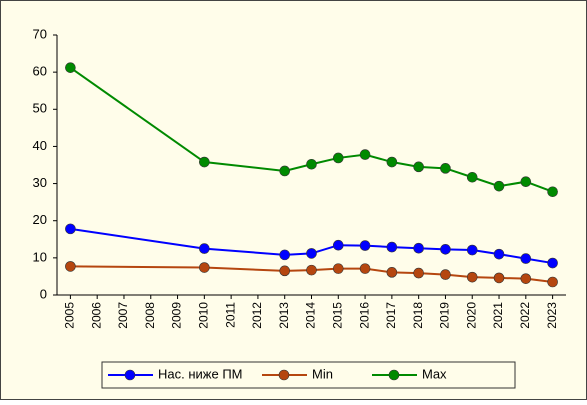 This screenshot has height=405, width=587. Describe the element at coordinates (200, 373) in the screenshot. I see `legend-label: Нас. ниже ПМ` at that location.